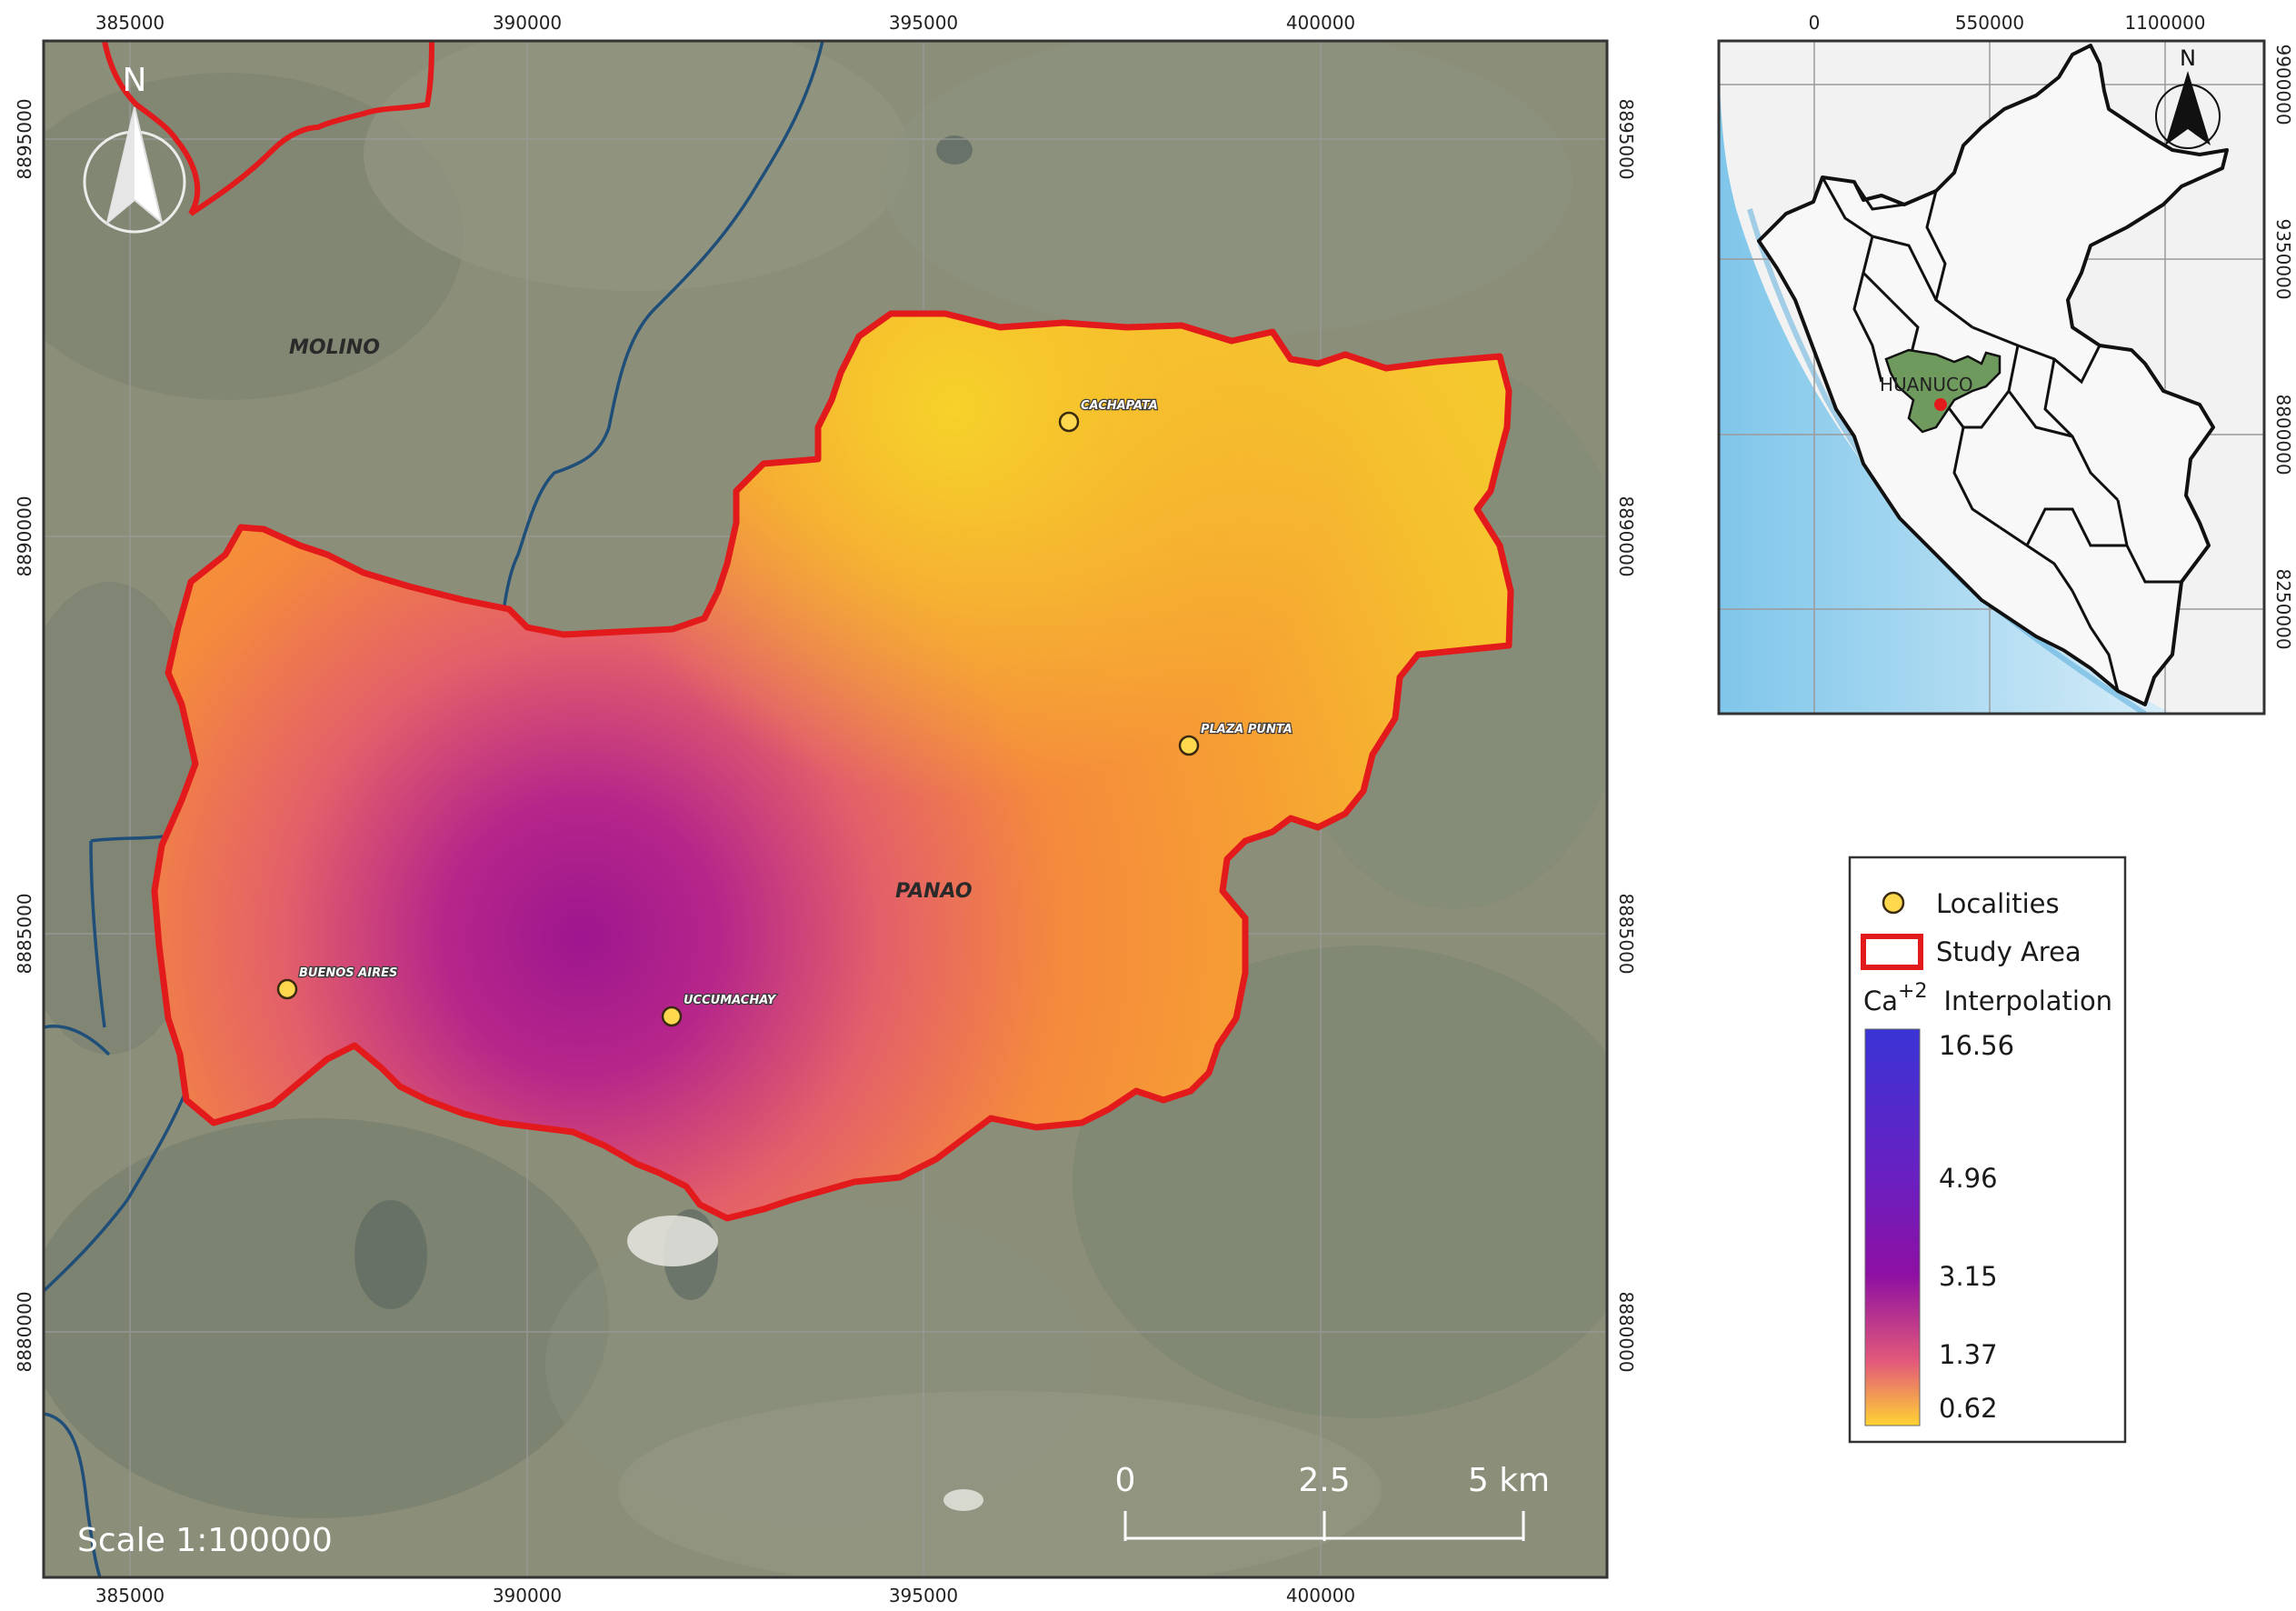 The image size is (2296, 1611). I want to click on study-area-location-marker, so click(1940, 404).